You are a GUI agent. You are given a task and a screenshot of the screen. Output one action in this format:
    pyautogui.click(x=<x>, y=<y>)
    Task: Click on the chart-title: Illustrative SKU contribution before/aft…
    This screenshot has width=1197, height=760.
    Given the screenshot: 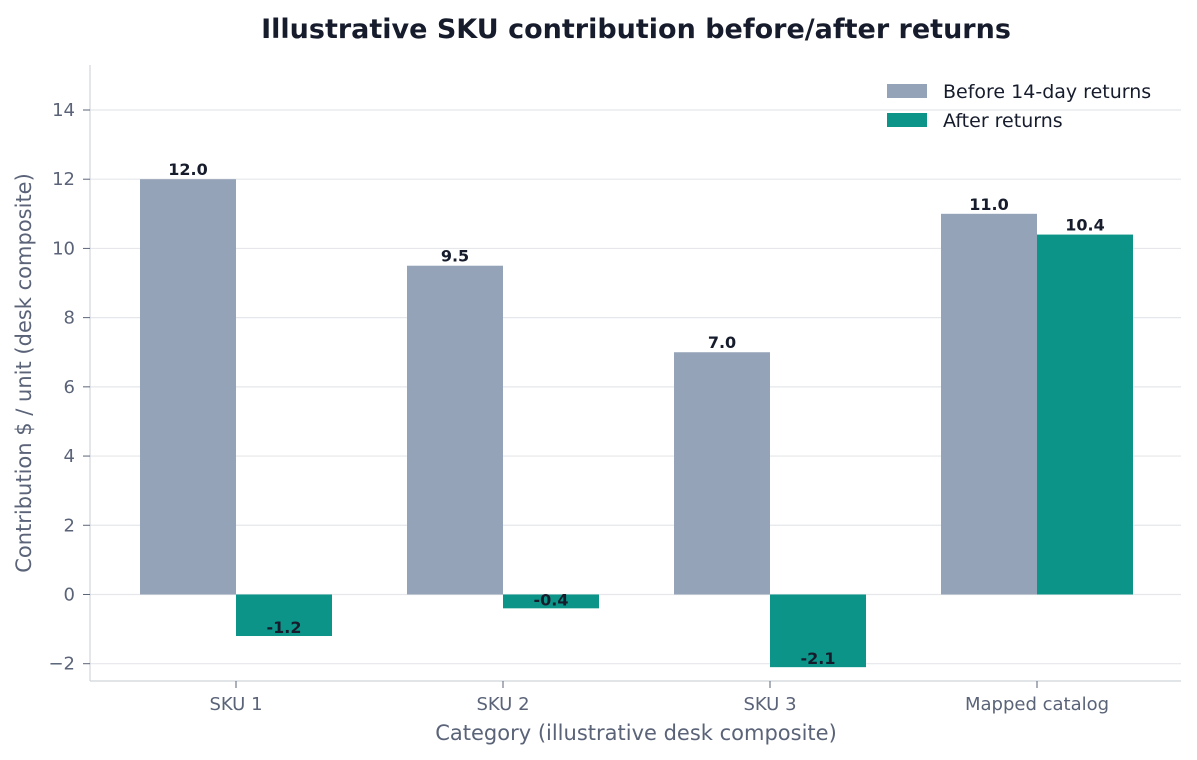 What is the action you would take?
    pyautogui.click(x=636, y=29)
    